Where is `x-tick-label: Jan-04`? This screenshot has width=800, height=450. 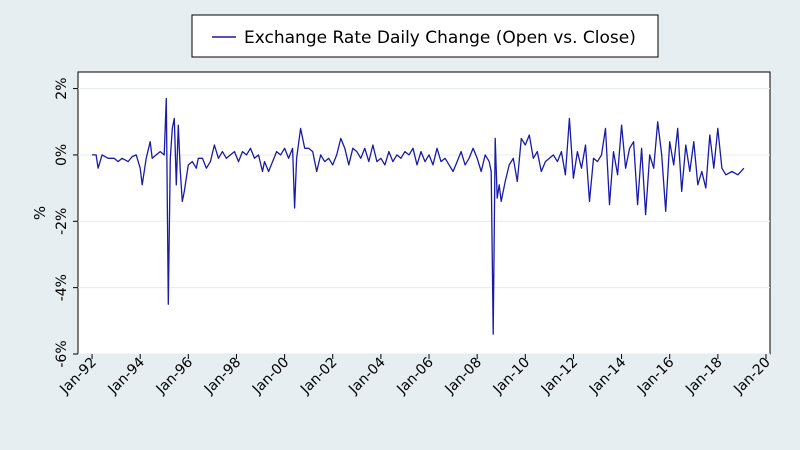
x-tick-label: Jan-04 is located at coordinates (367, 376).